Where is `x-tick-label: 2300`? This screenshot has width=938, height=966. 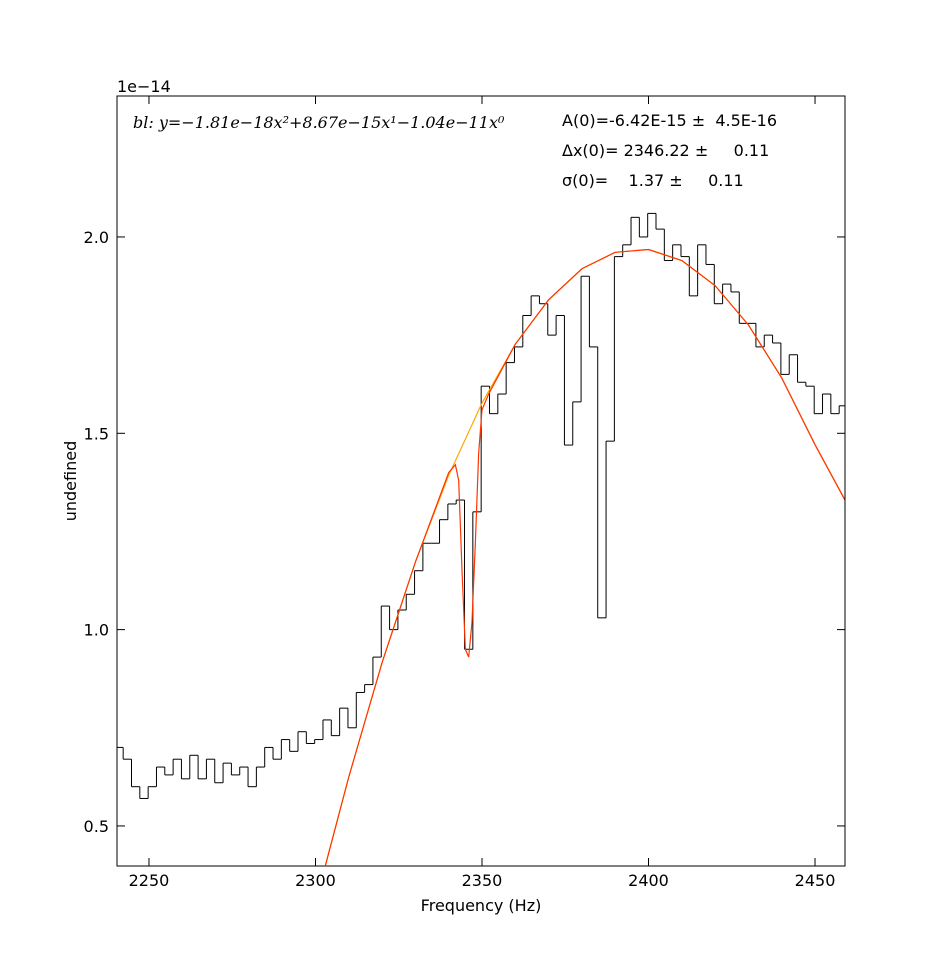 x-tick-label: 2300 is located at coordinates (315, 880).